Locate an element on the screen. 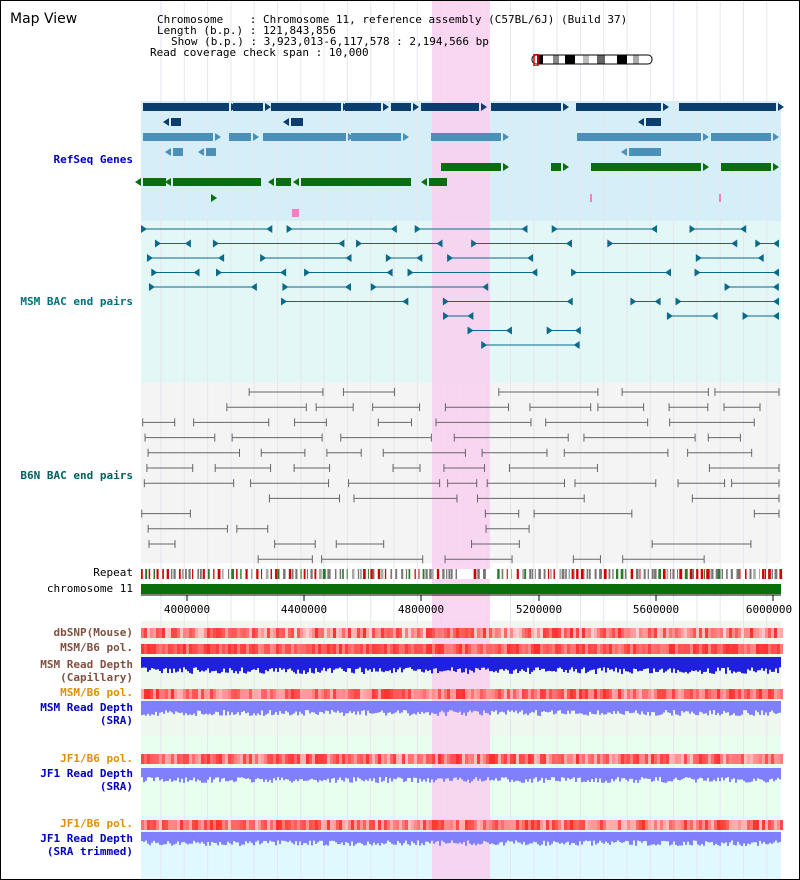 This screenshot has height=880, width=800. track-label-msm-b6-pol-1: MSM/B6 pol. is located at coordinates (96, 647).